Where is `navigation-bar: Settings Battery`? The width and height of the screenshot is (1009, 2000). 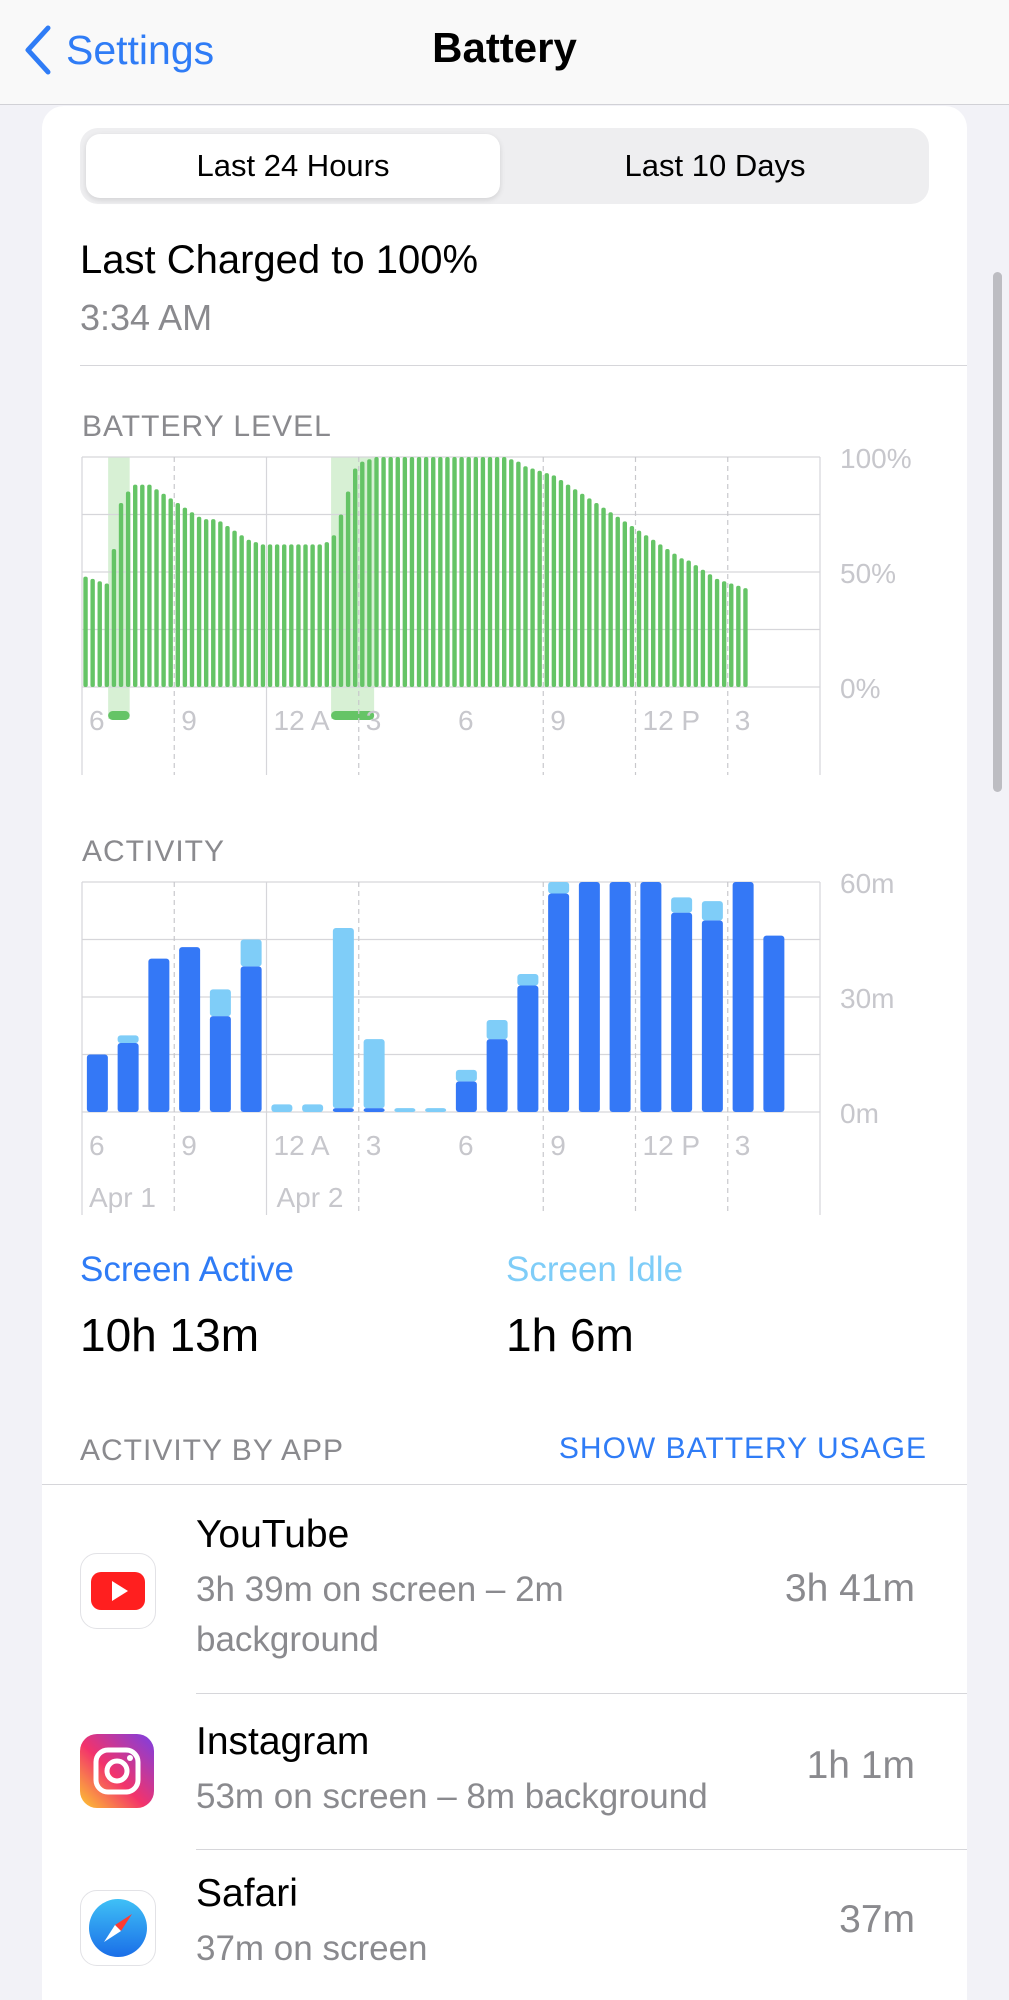
navigation-bar: Settings Battery is located at coordinates (504, 52).